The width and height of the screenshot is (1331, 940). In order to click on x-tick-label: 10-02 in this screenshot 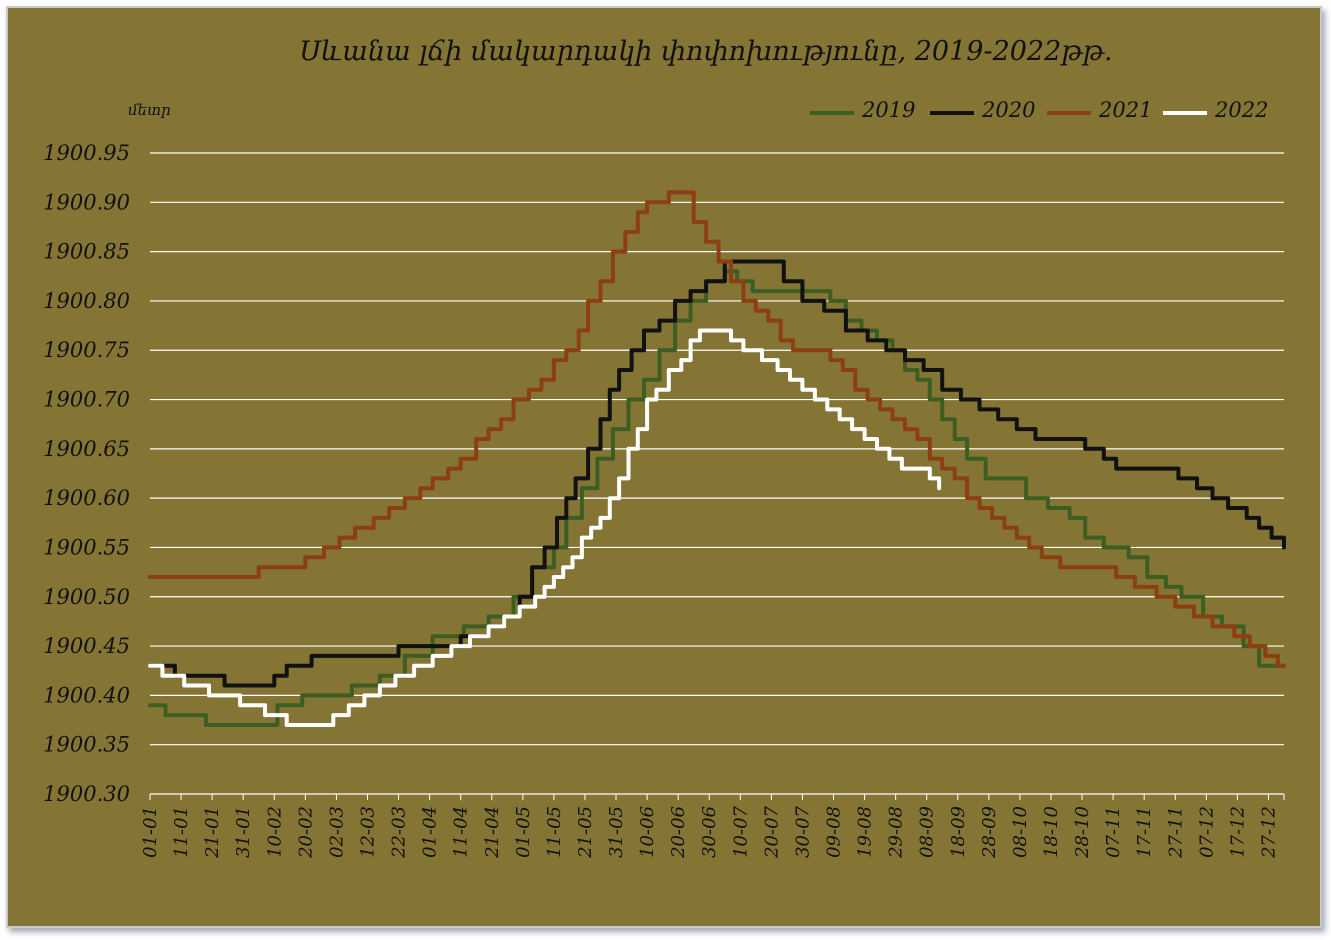, I will do `click(274, 832)`.